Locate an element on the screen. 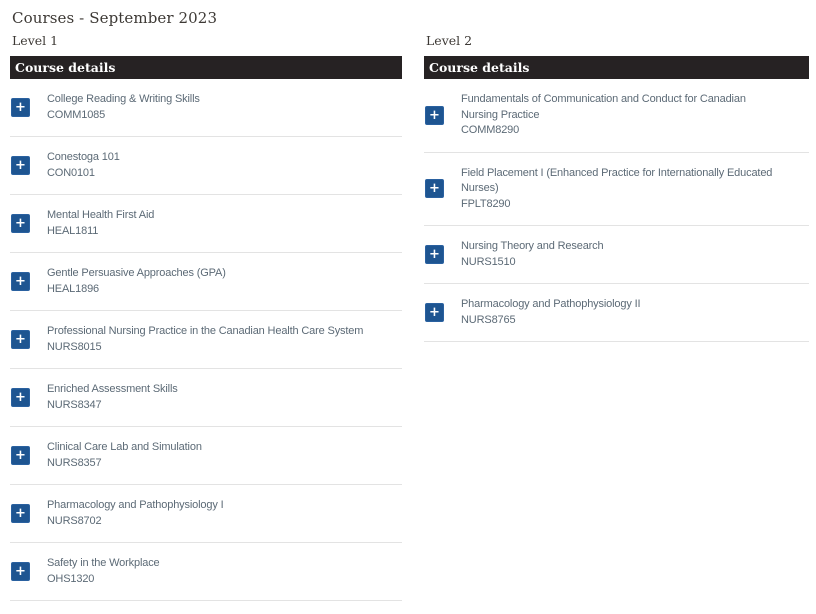 This screenshot has width=816, height=614. level-2-label: Level 2 is located at coordinates (449, 40).